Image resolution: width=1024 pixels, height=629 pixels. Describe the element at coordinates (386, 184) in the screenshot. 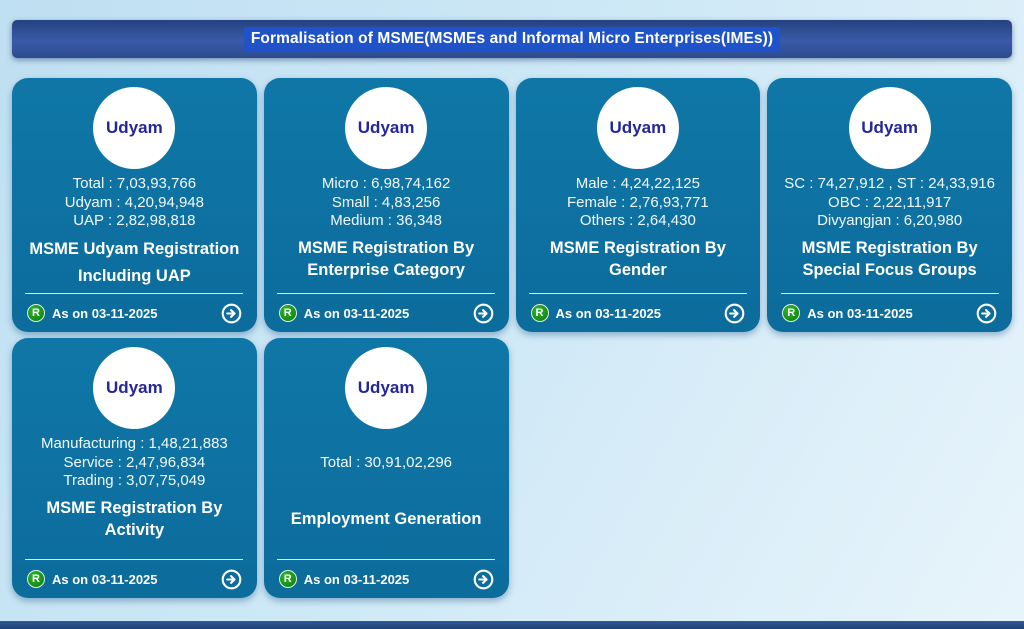

I see `stat-line: Micro : 6,98,74,162` at that location.